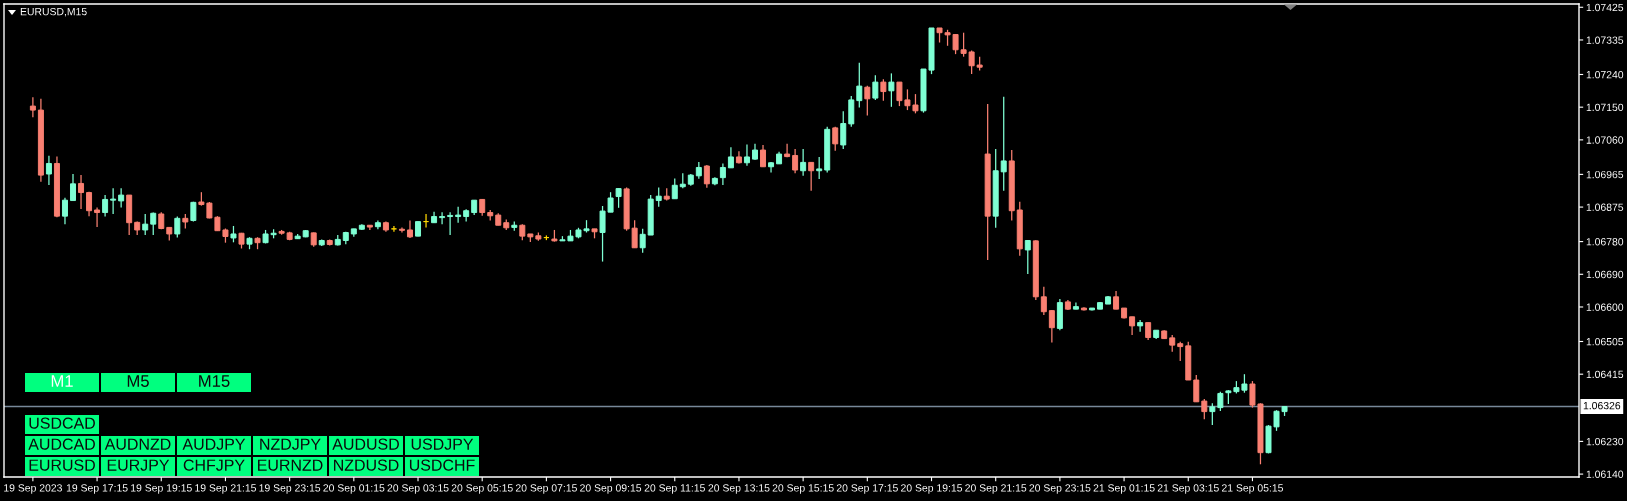  Describe the element at coordinates (138, 465) in the screenshot. I see `annotation: EURJPY` at that location.